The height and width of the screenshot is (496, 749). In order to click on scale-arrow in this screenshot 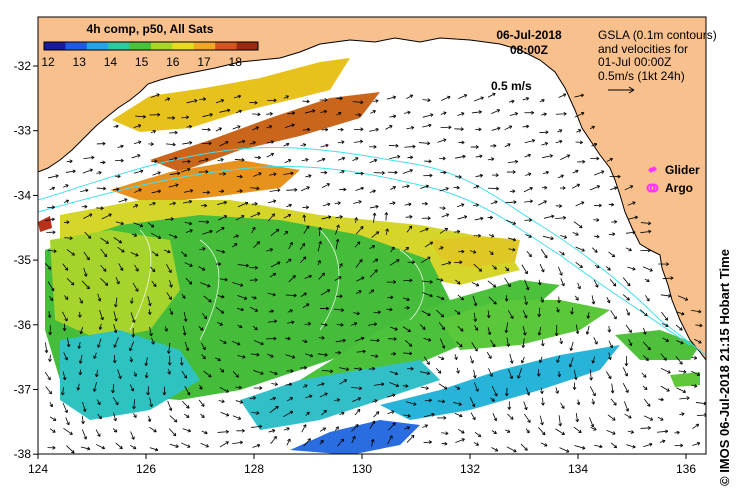, I will do `click(621, 90)`.